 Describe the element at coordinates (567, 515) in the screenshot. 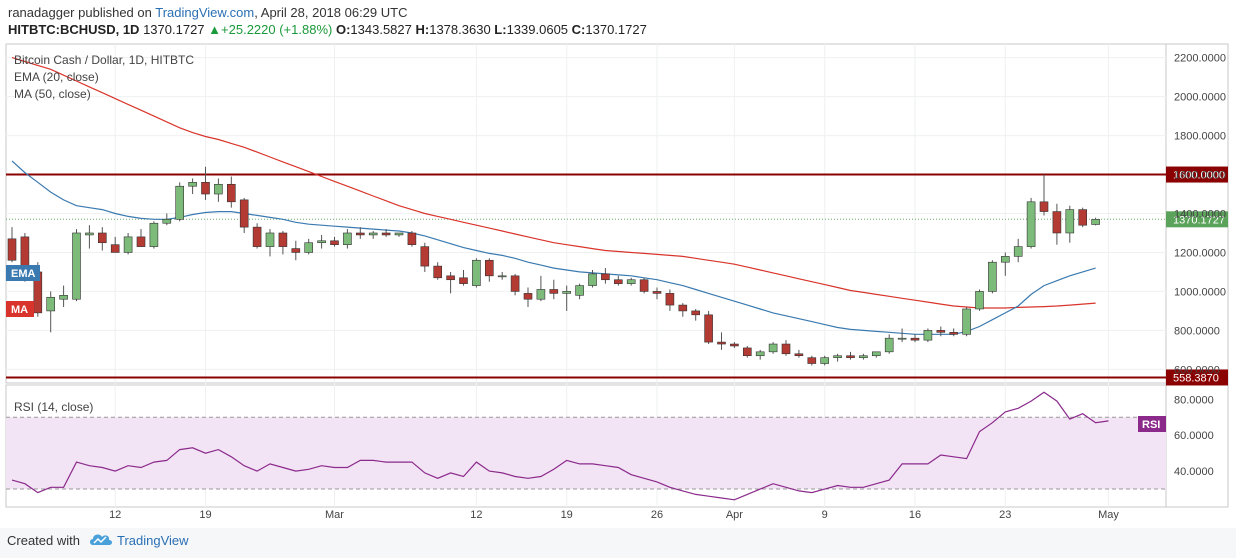

I see `time-tick-label: 19` at that location.